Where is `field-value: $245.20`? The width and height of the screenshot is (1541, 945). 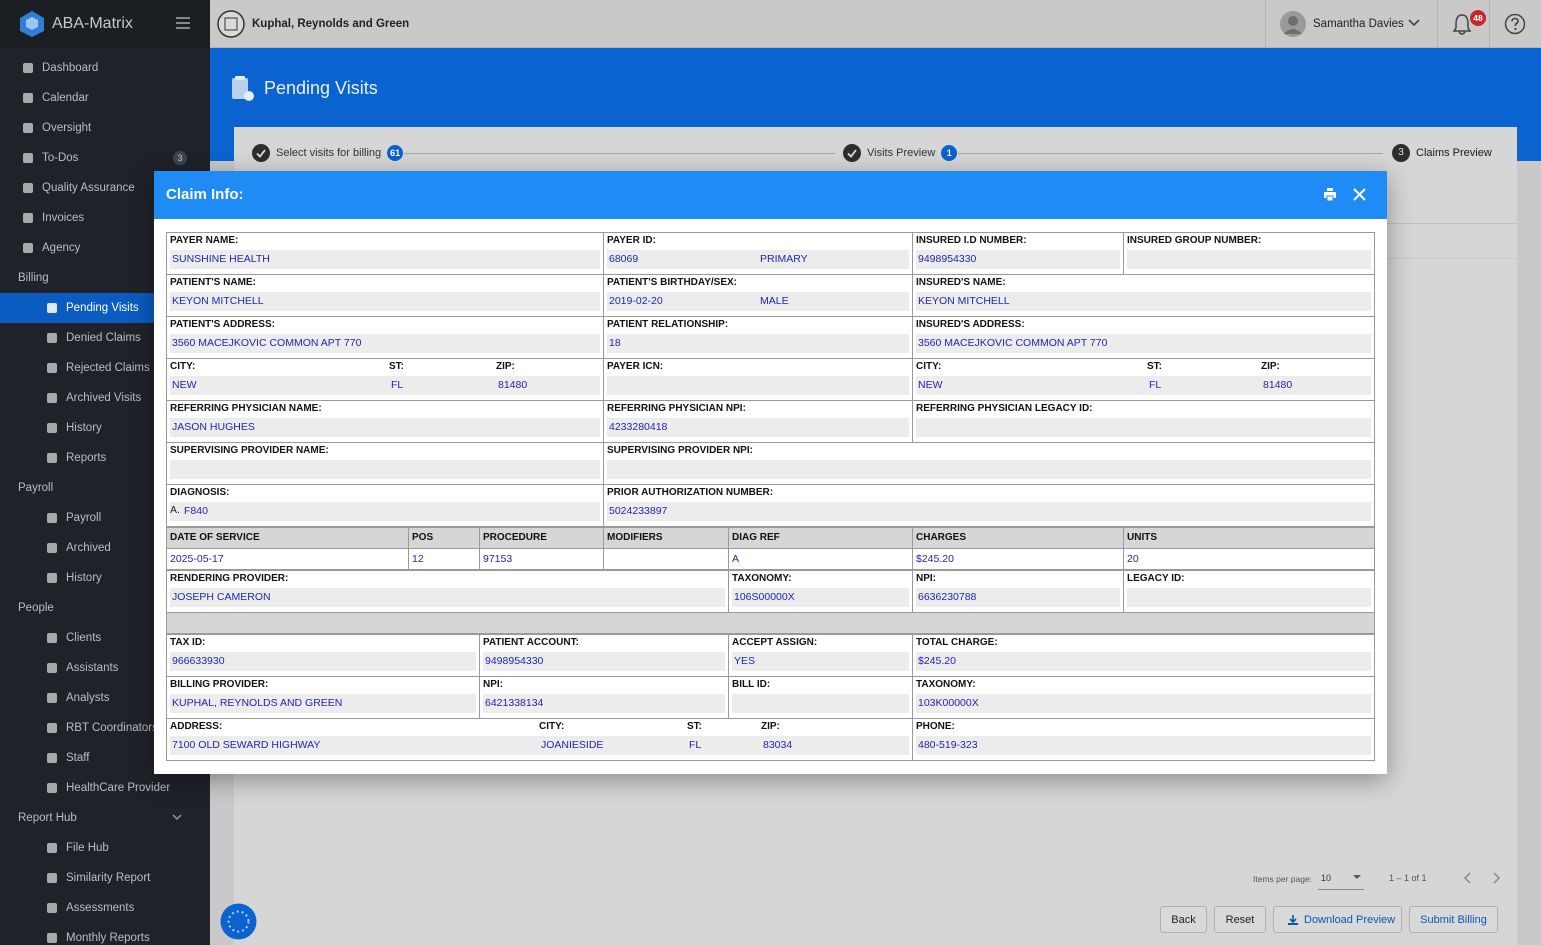
field-value: $245.20 is located at coordinates (937, 661).